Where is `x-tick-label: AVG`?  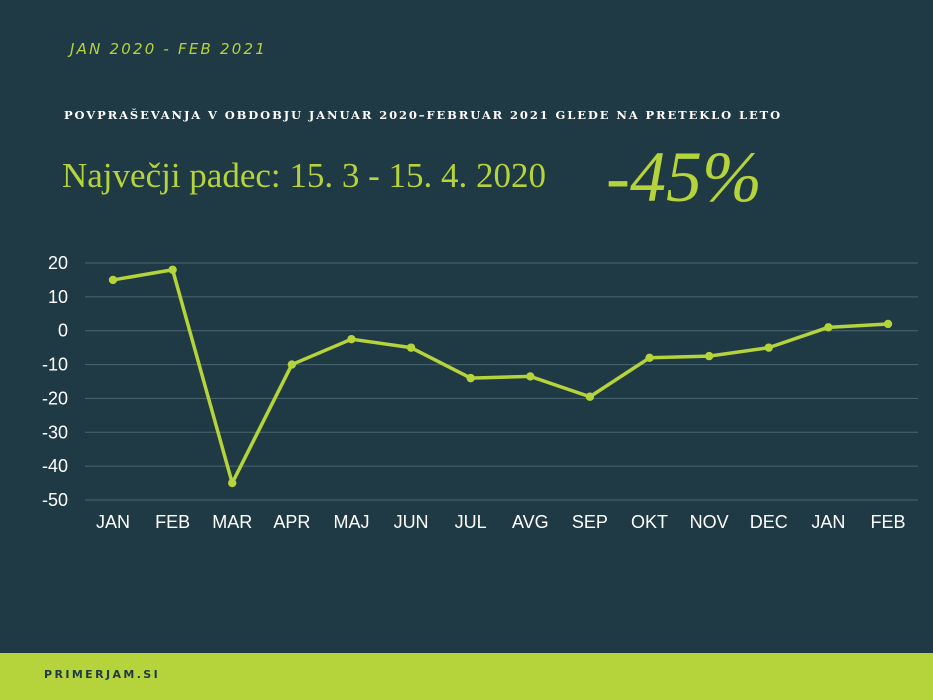
x-tick-label: AVG is located at coordinates (530, 522).